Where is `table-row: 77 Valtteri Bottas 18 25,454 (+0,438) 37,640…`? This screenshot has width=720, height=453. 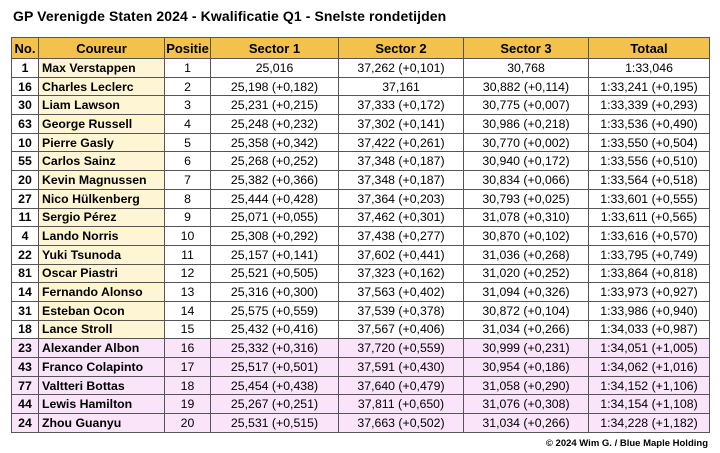 table-row: 77 Valtteri Bottas 18 25,454 (+0,438) 37,640… is located at coordinates (360, 385).